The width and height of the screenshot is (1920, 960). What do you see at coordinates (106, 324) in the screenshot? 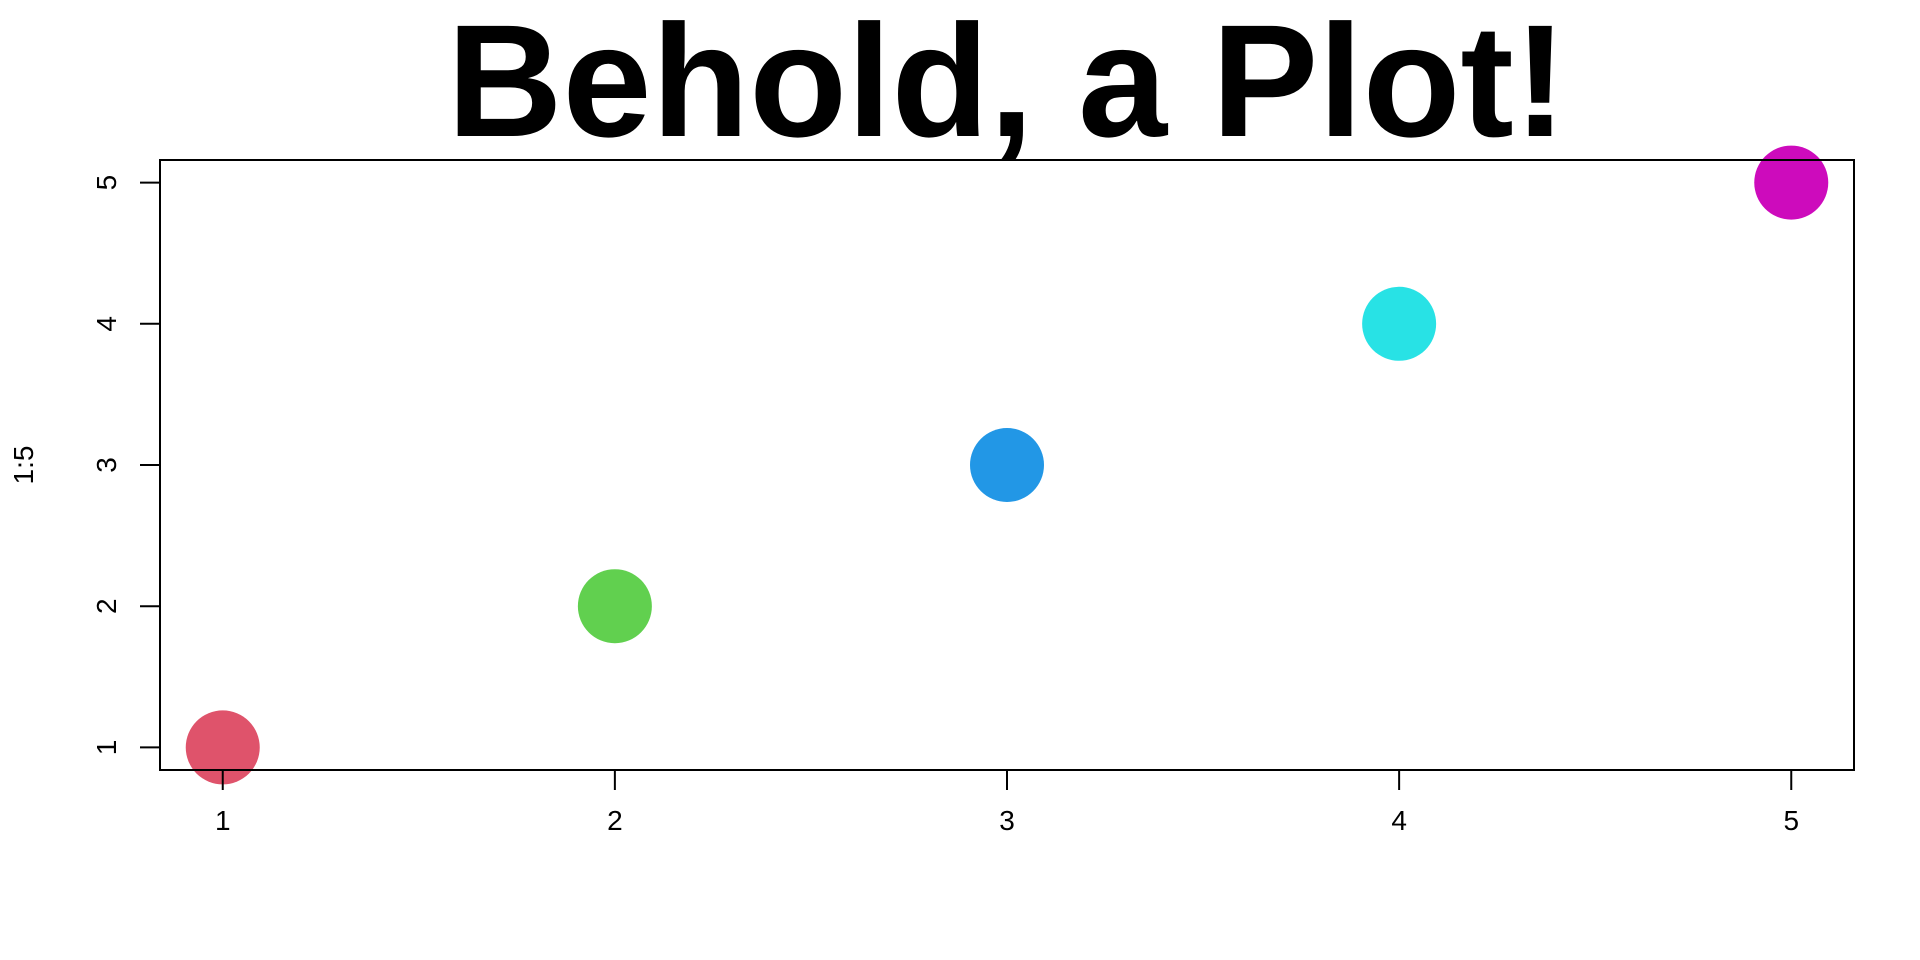
I see `y-tick-label-4: 4` at bounding box center [106, 324].